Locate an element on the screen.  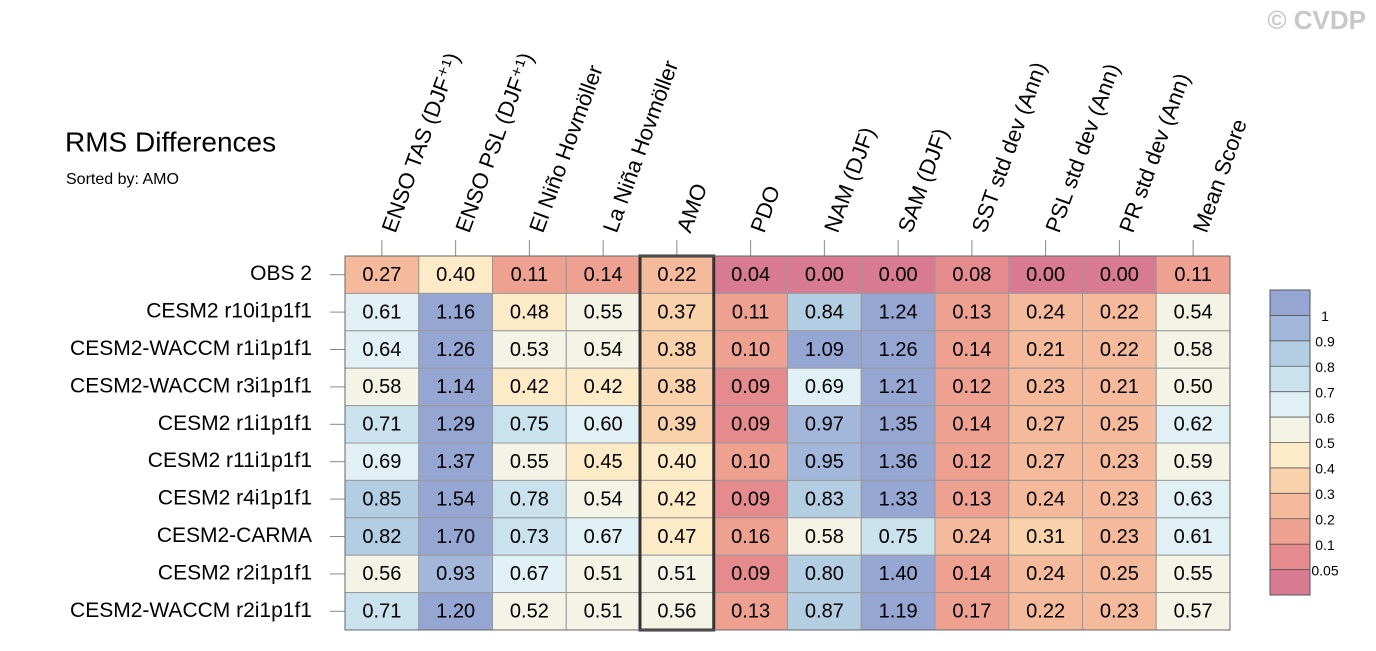
cell-label: 1.40 is located at coordinates (898, 574).